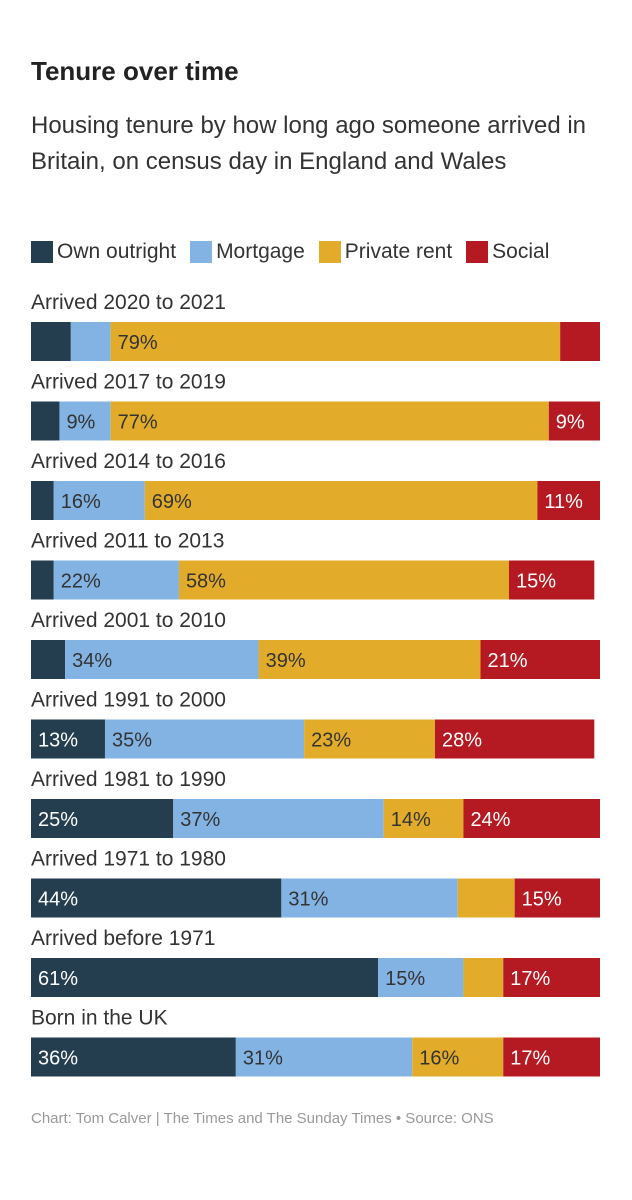 The width and height of the screenshot is (632, 1200). Describe the element at coordinates (329, 252) in the screenshot. I see `legend-swatch-private-rent` at that location.